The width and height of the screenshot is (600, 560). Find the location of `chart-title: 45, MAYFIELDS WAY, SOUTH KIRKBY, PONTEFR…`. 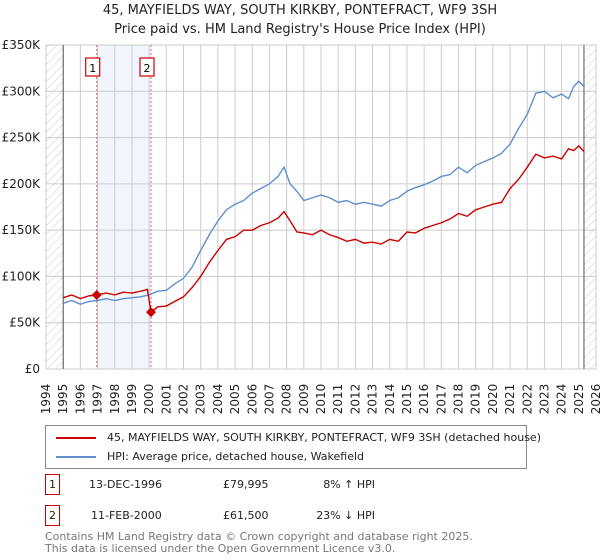

chart-title: 45, MAYFIELDS WAY, SOUTH KIRKBY, PONTEFR… is located at coordinates (300, 10).